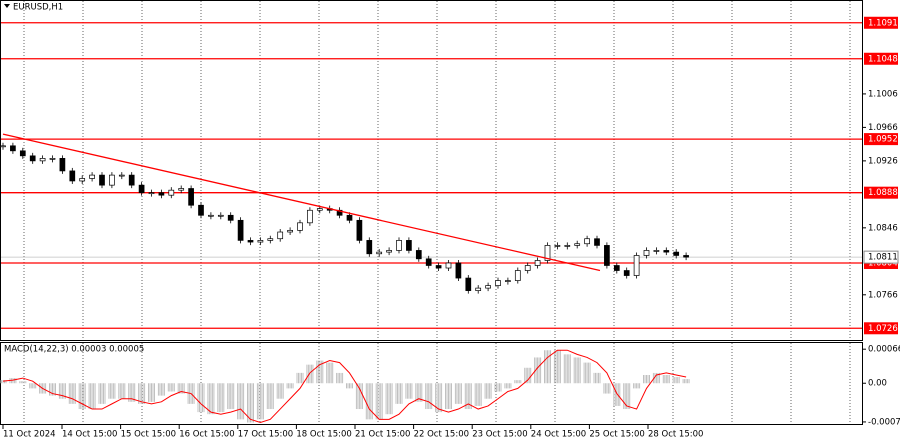  I want to click on level-label: 1.1091, so click(883, 23).